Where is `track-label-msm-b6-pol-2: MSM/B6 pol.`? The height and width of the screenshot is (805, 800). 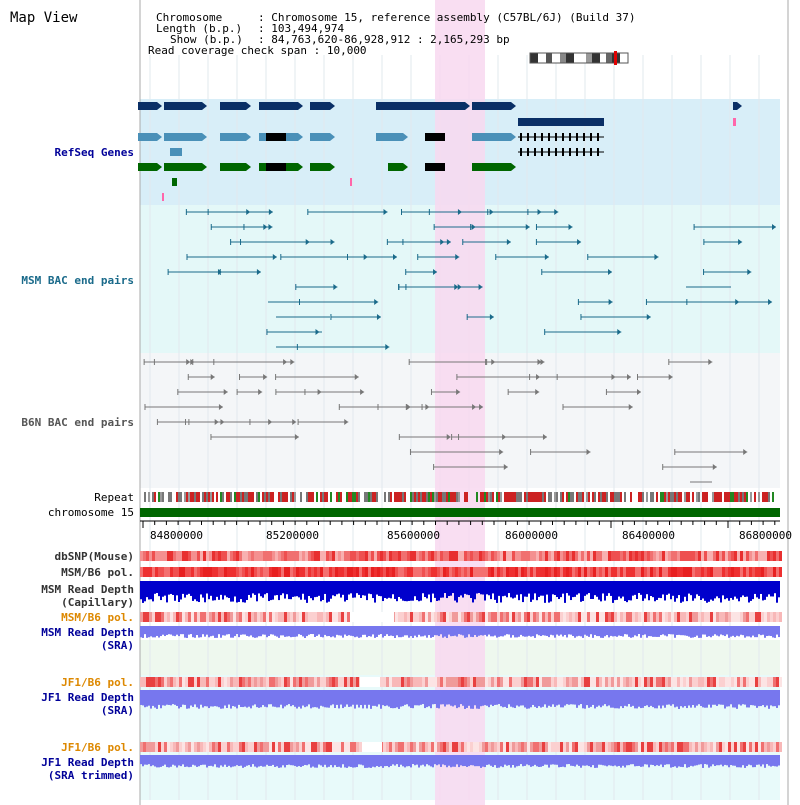 track-label-msm-b6-pol-2: MSM/B6 pol. is located at coordinates (97, 617).